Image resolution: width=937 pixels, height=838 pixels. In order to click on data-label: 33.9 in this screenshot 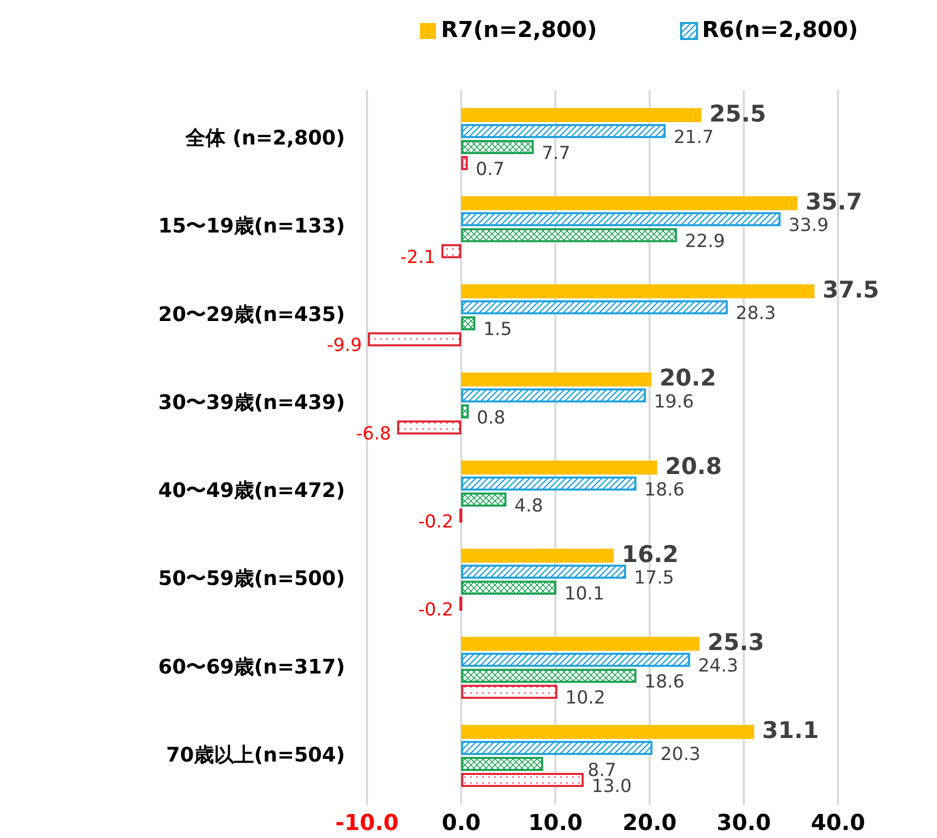, I will do `click(808, 225)`.